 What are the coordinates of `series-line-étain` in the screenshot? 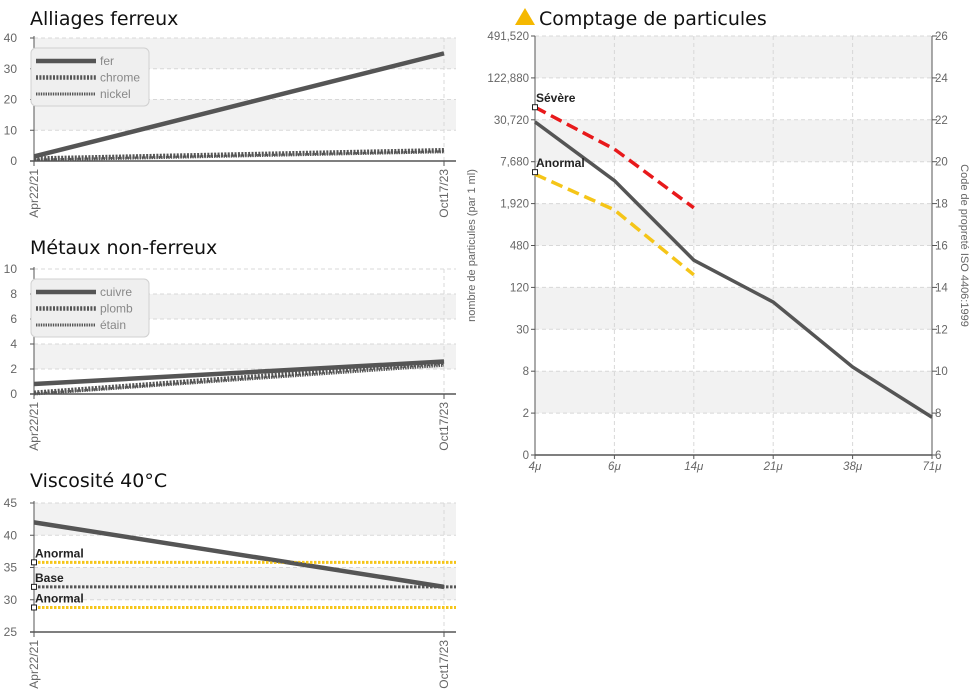 It's located at (239, 379).